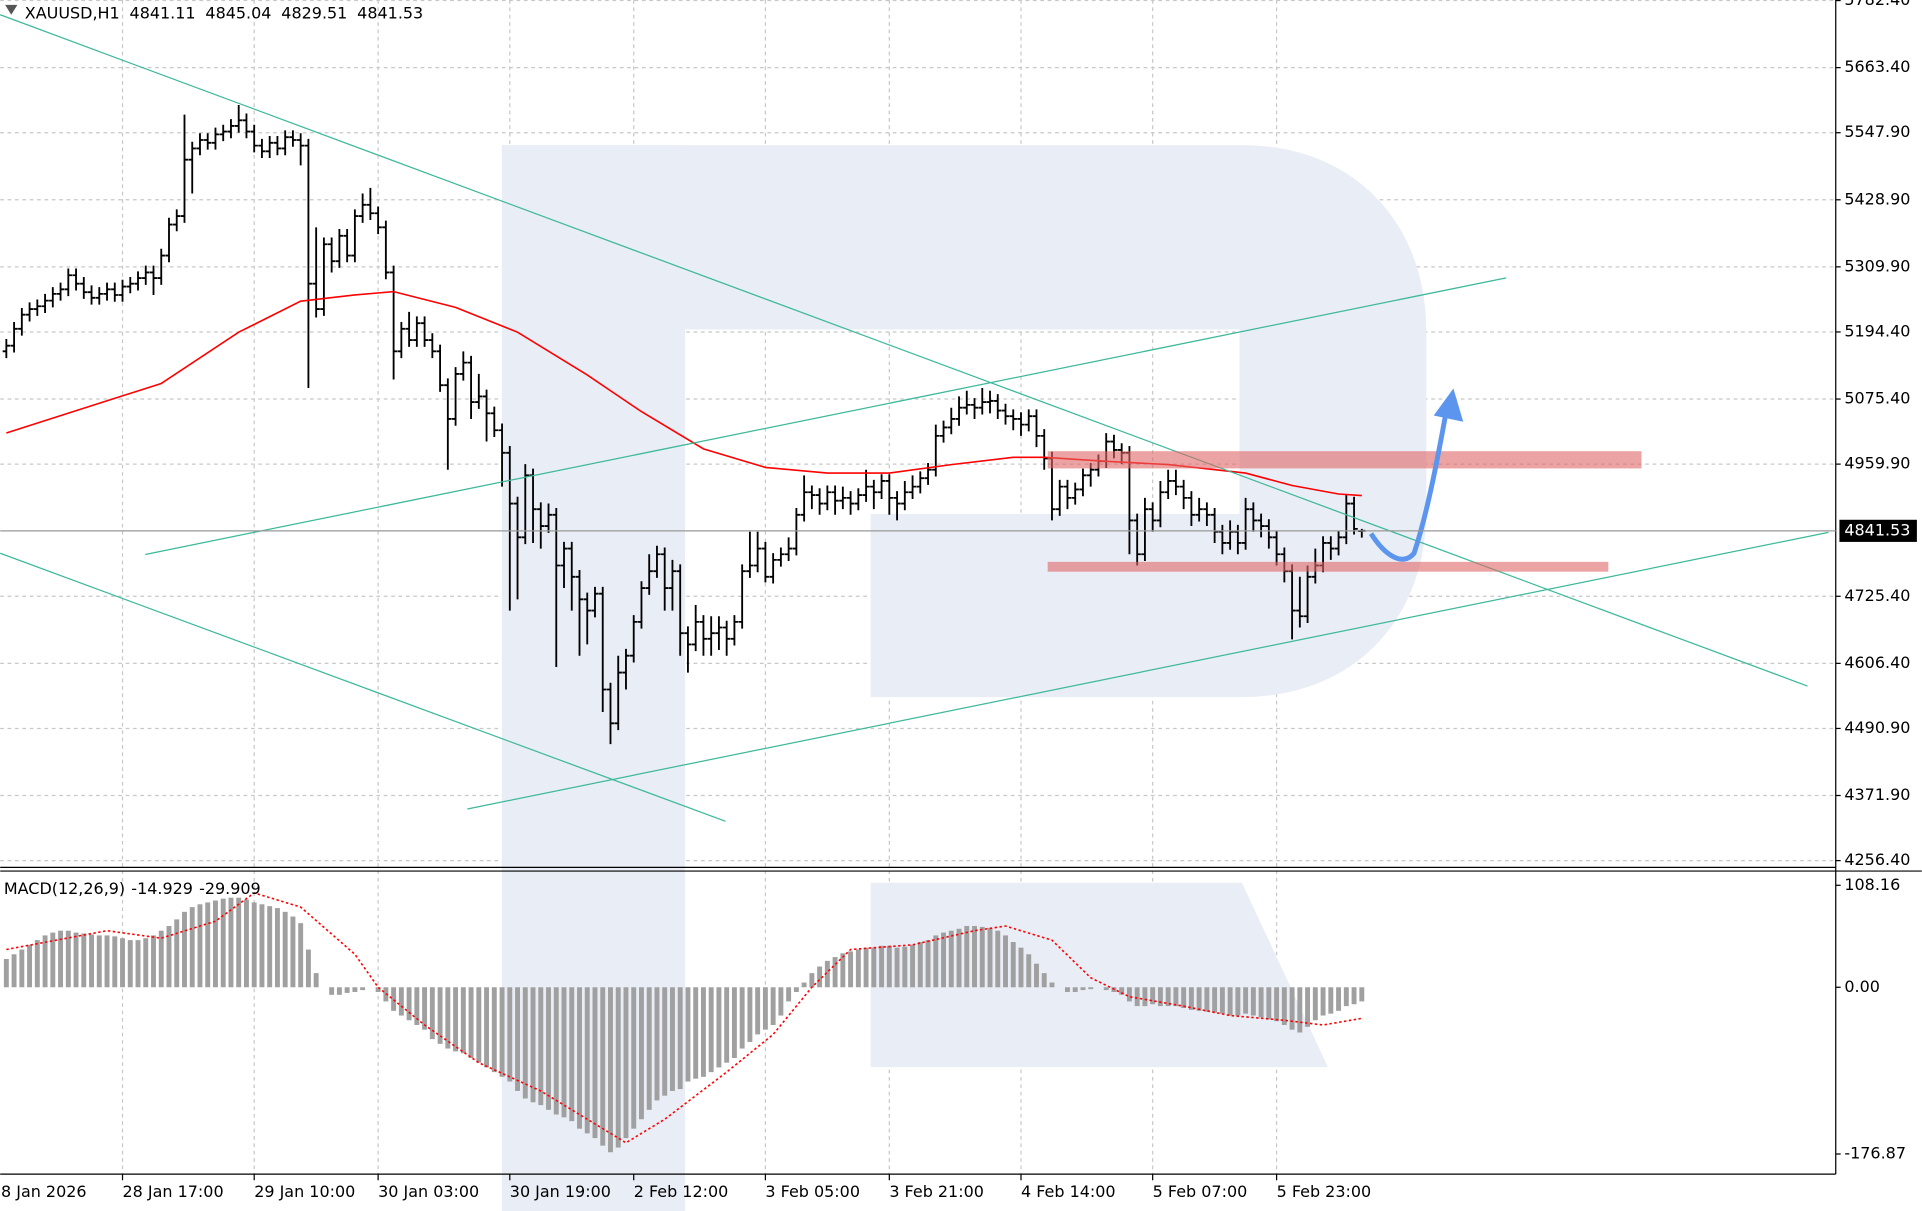  What do you see at coordinates (1877, 4) in the screenshot?
I see `y-tick-label: 5782.40` at bounding box center [1877, 4].